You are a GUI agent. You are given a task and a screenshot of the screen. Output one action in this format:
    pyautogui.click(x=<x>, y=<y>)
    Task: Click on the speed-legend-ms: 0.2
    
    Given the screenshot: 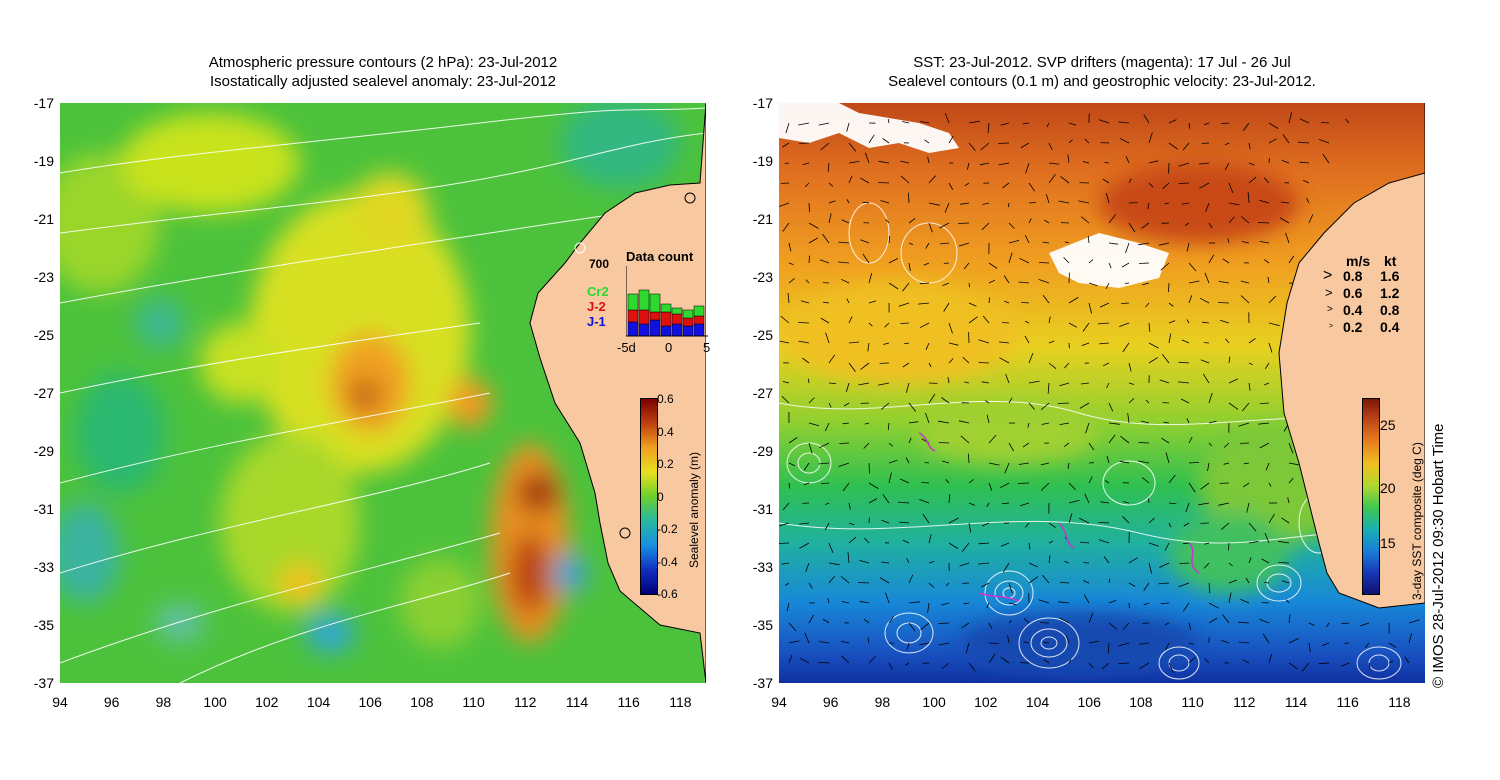 What is the action you would take?
    pyautogui.click(x=1353, y=327)
    